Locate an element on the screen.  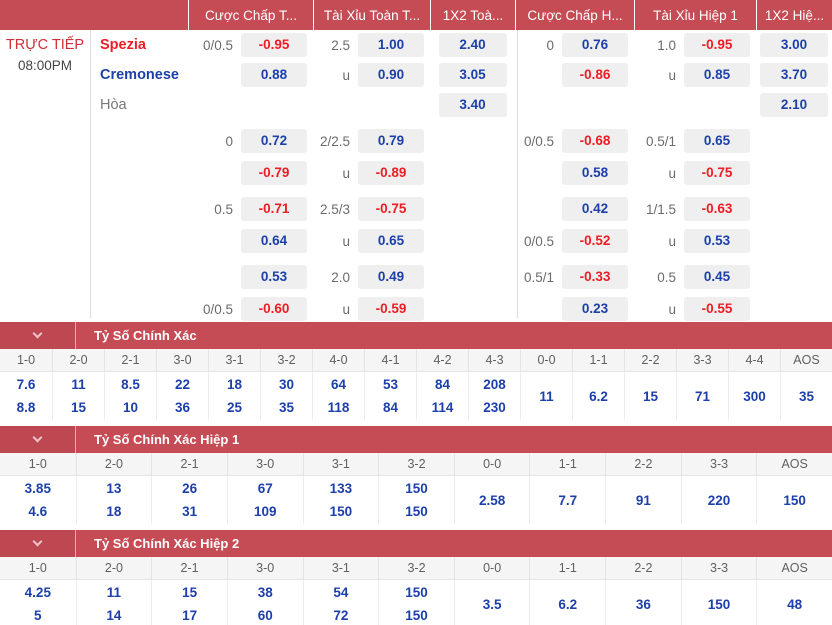
score-odds: 38 is located at coordinates (265, 592).